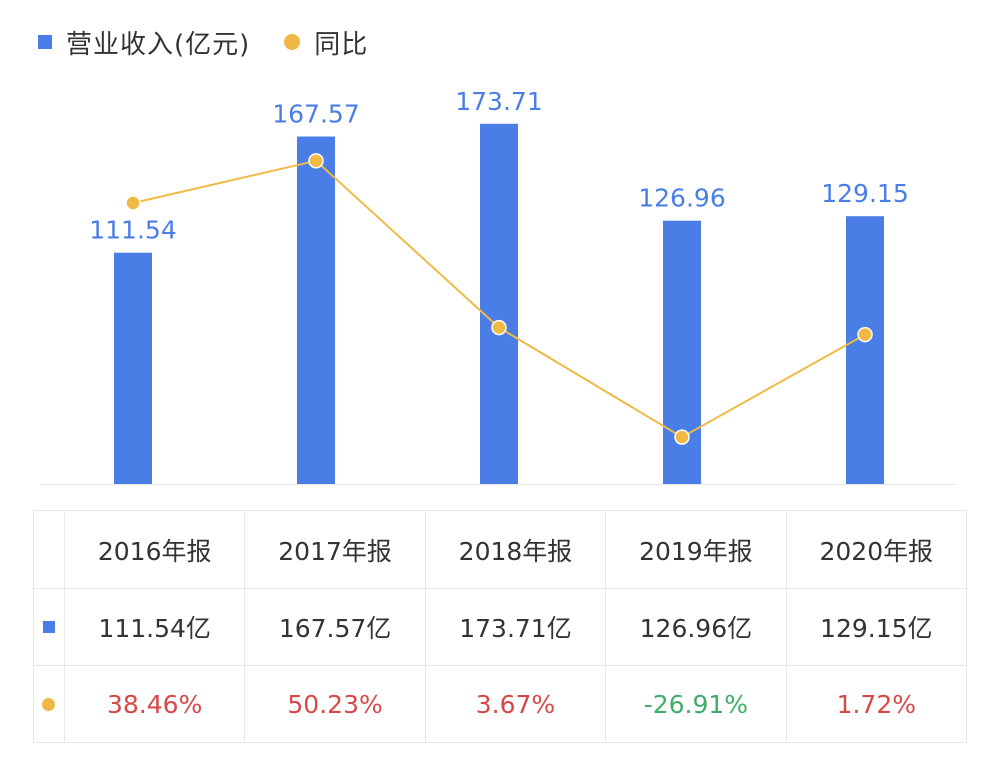  What do you see at coordinates (155, 627) in the screenshot?
I see `table-cell-revenue: 111.54亿` at bounding box center [155, 627].